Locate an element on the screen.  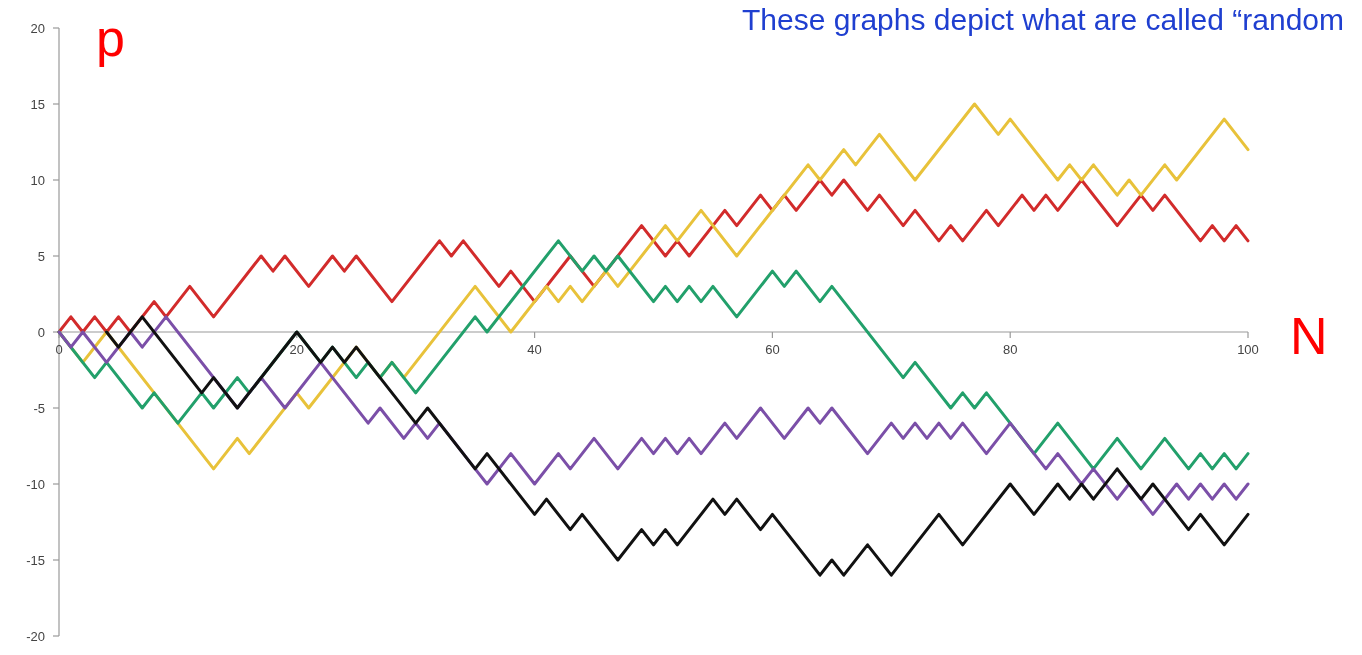
x-tick-label: 40 is located at coordinates (534, 349).